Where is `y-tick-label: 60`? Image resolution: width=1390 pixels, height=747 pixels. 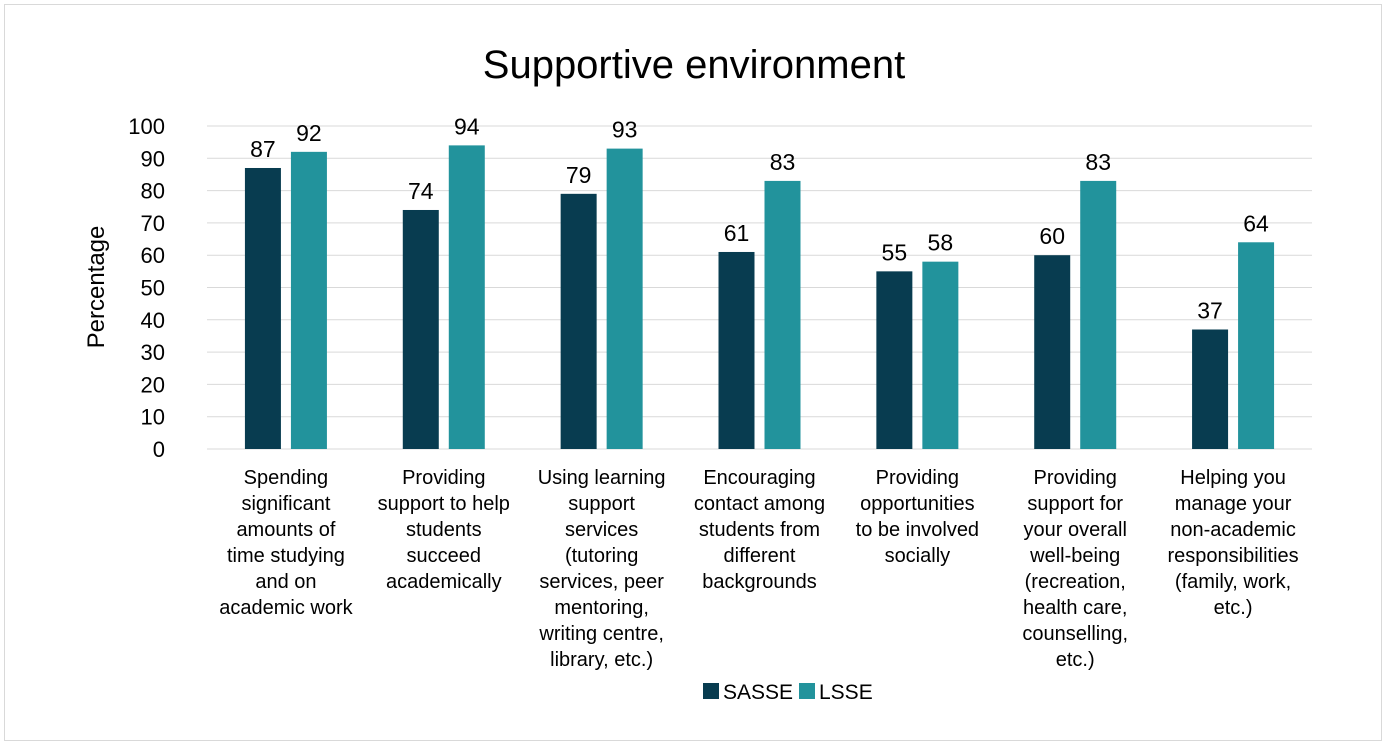
y-tick-label: 60 is located at coordinates (153, 255).